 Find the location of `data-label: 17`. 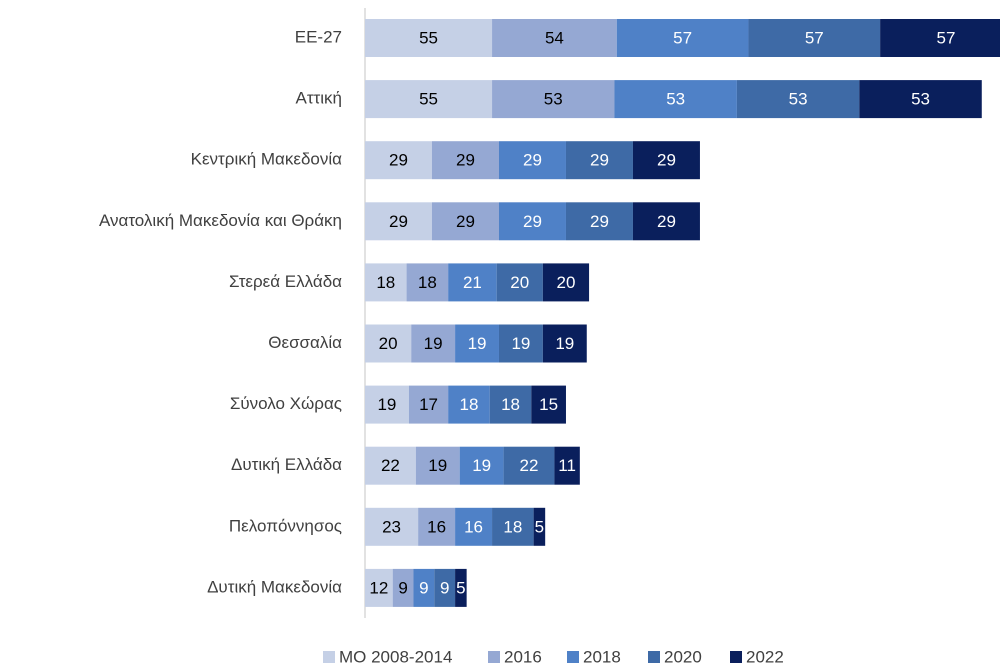

data-label: 17 is located at coordinates (428, 404).